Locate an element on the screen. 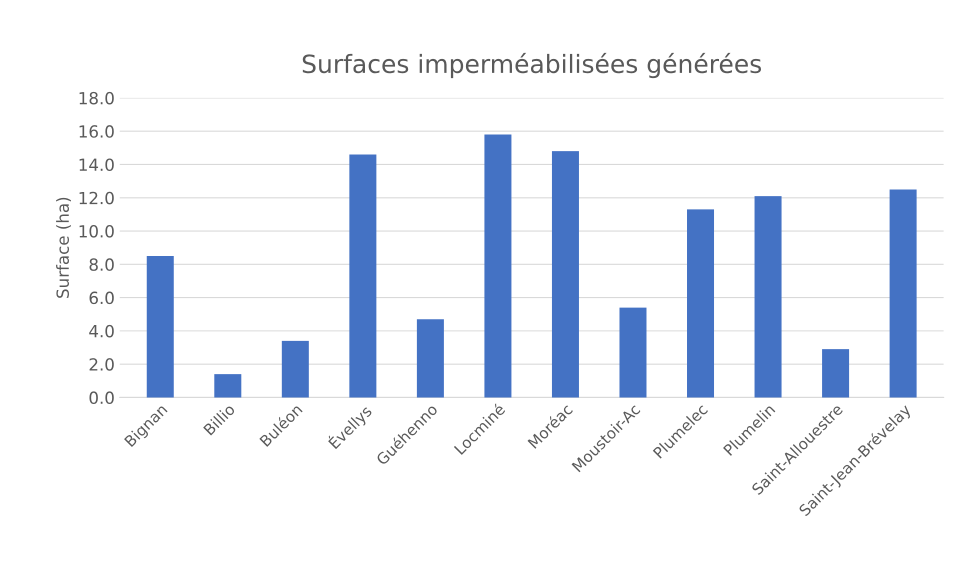 The image size is (958, 576). y-tick-label: 2.0 is located at coordinates (102, 364).